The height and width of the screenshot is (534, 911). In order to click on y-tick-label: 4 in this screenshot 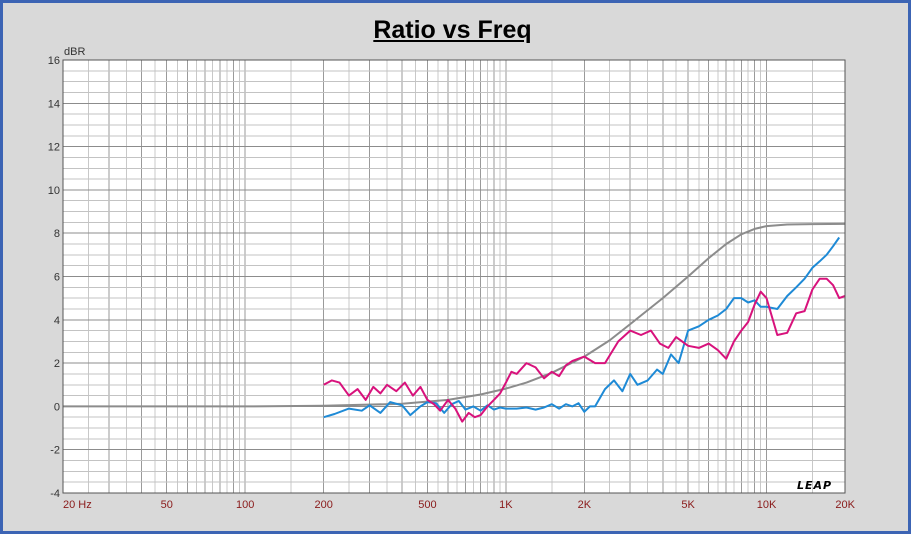, I will do `click(57, 321)`.